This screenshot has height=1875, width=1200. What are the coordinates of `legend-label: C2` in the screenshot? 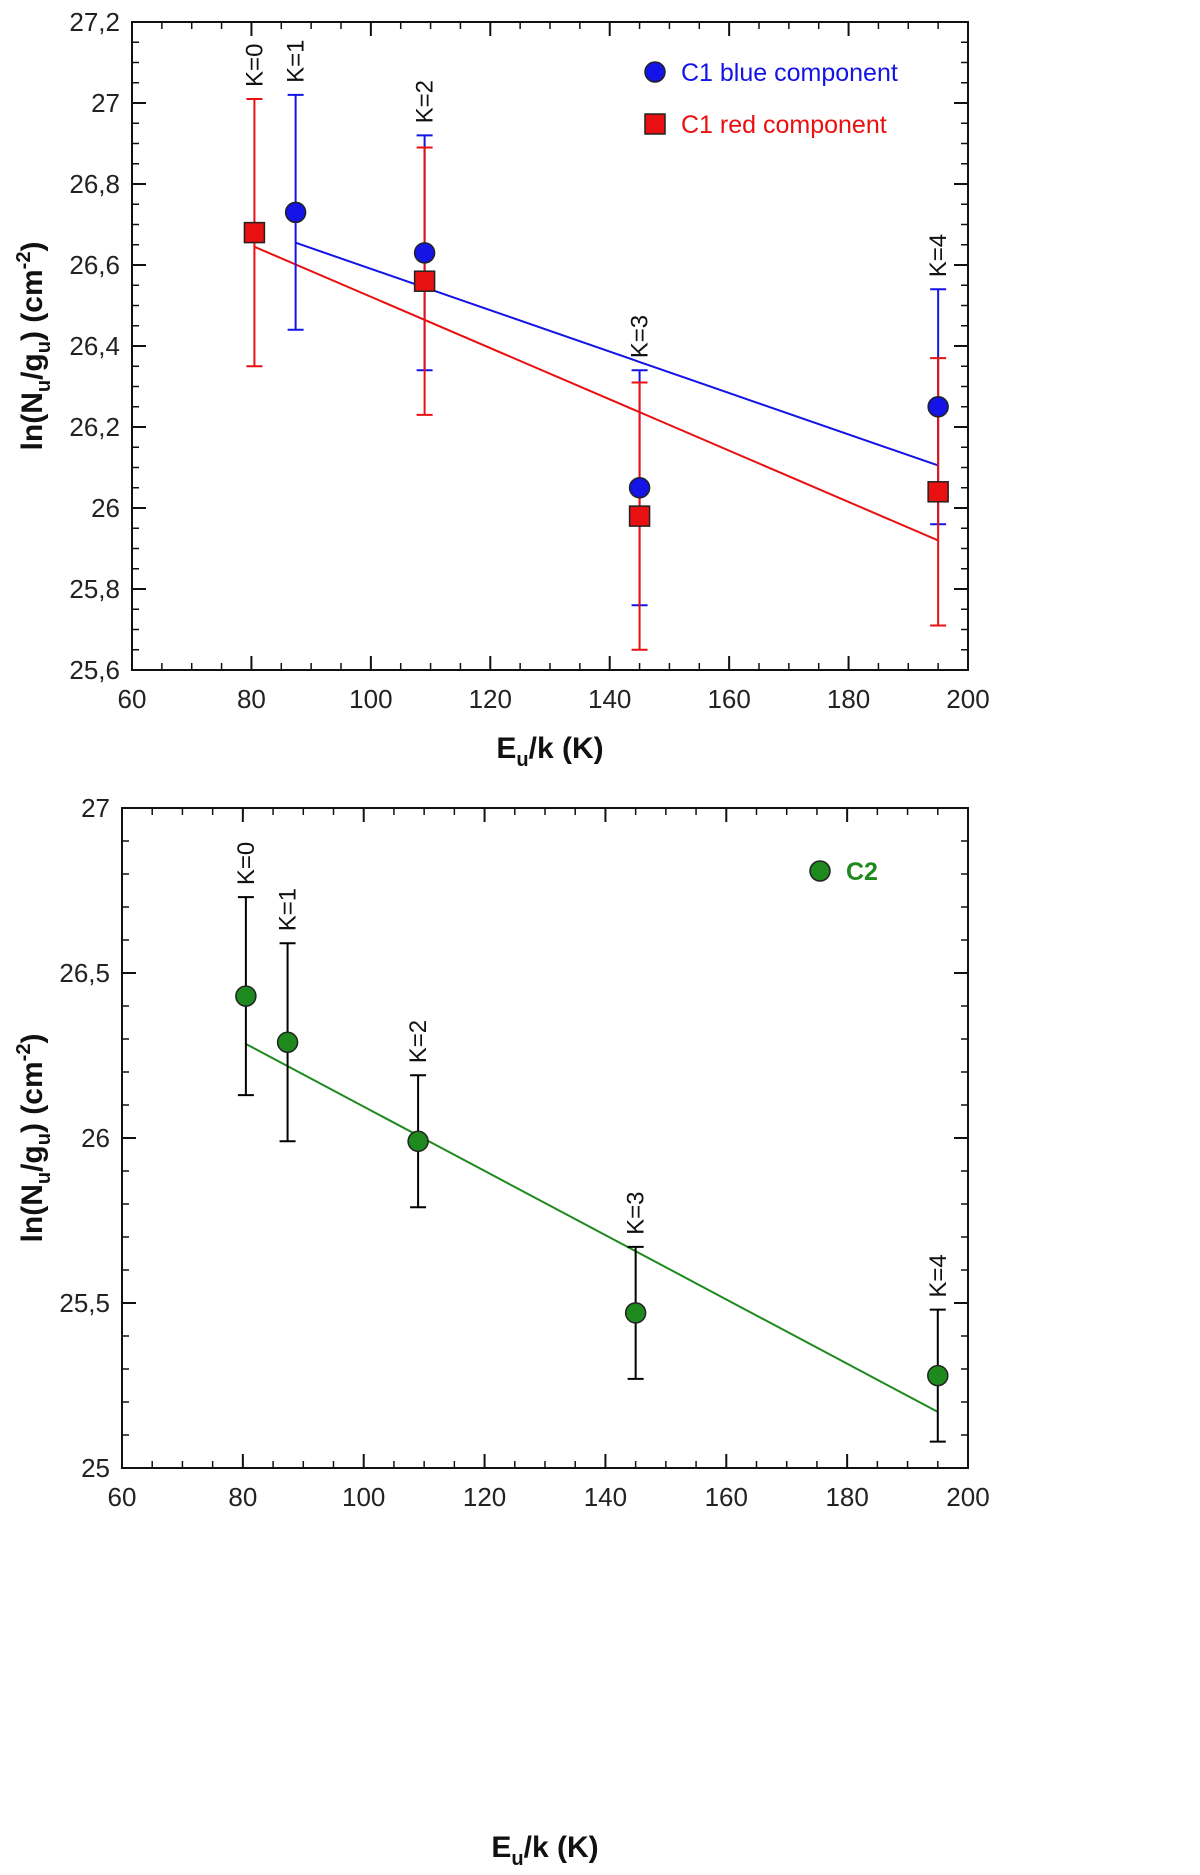 It's located at (862, 872).